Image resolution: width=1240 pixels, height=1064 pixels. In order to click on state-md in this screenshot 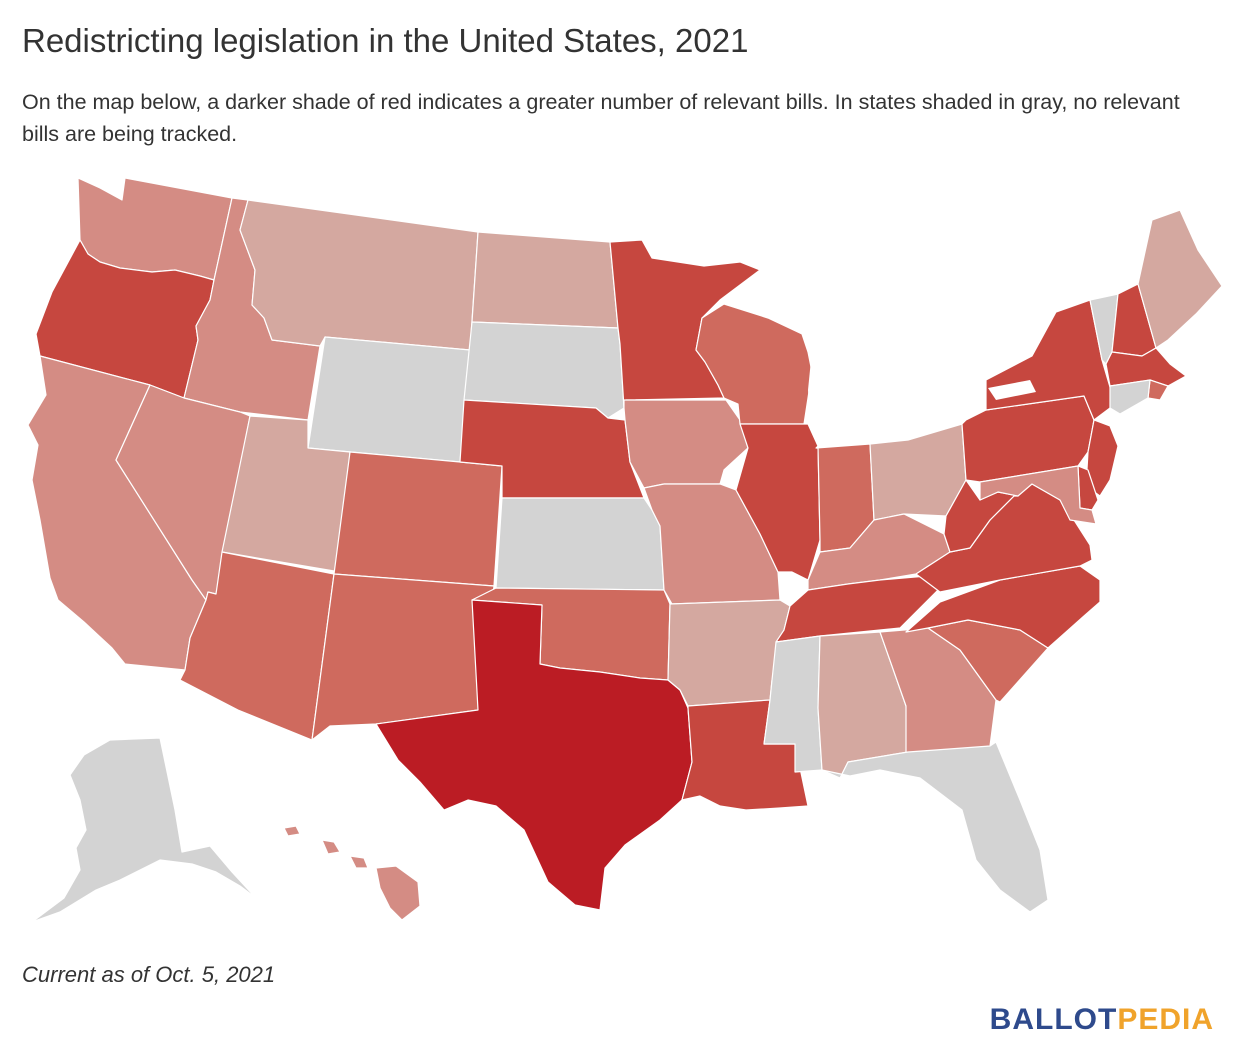, I will do `click(1038, 495)`.